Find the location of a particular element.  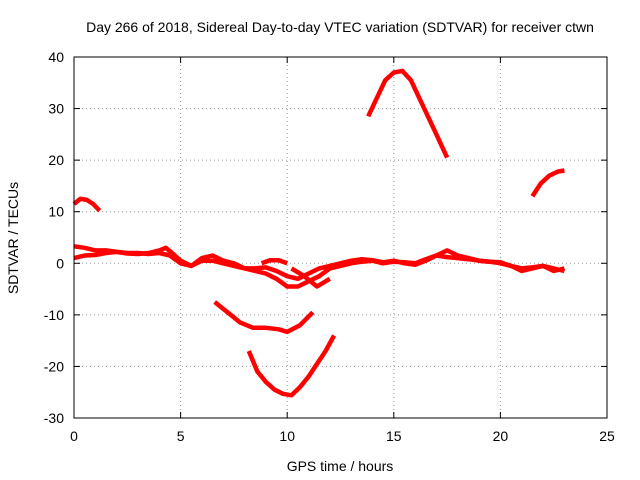

x-axis-label: GPS time / hours is located at coordinates (340, 466).